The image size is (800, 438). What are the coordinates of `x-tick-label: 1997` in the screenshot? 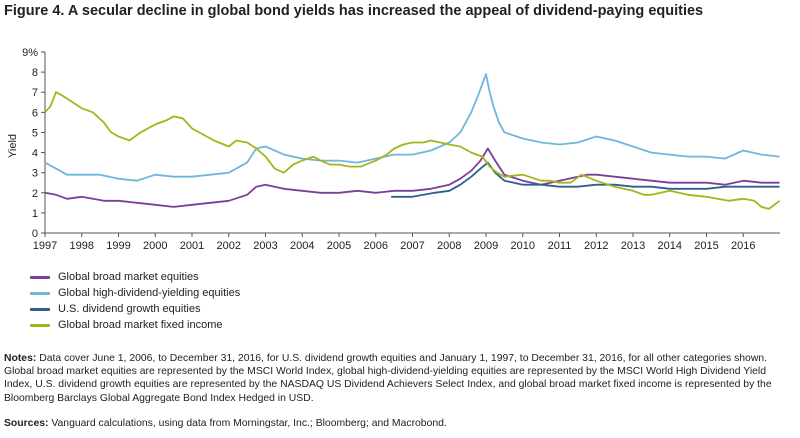 It's located at (45, 246).